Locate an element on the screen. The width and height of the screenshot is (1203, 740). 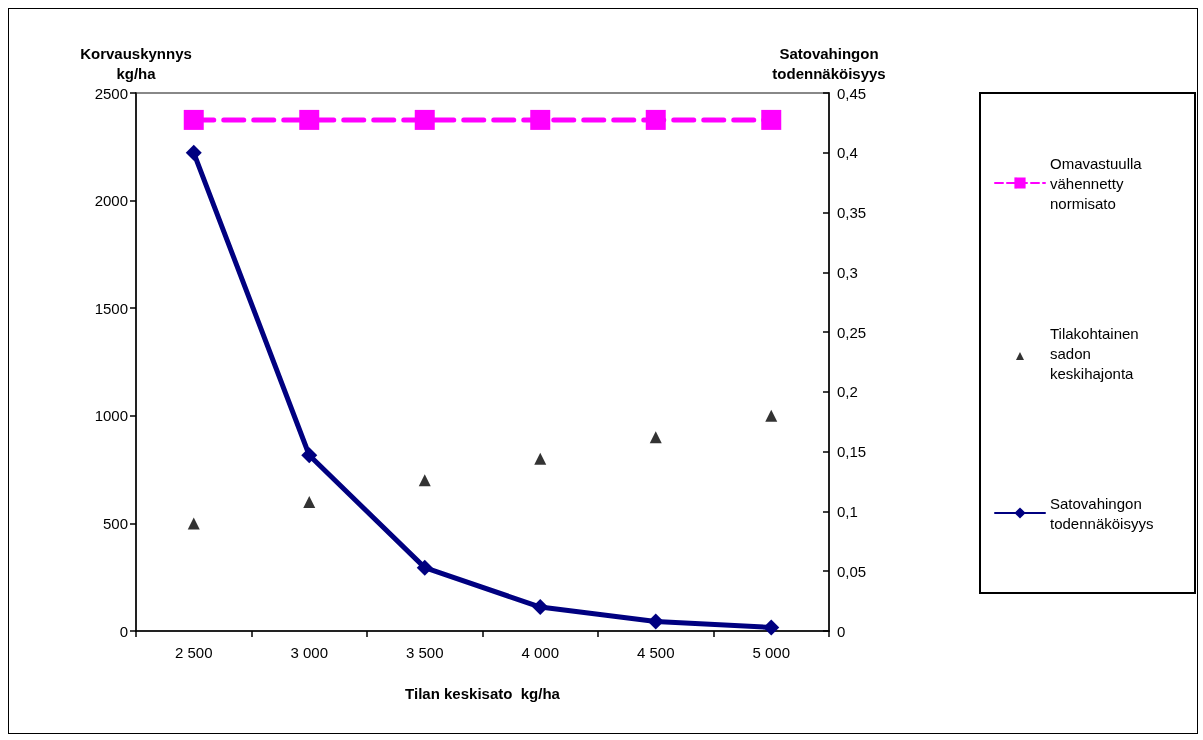
x-tick-label: 3 500 is located at coordinates (424, 652).